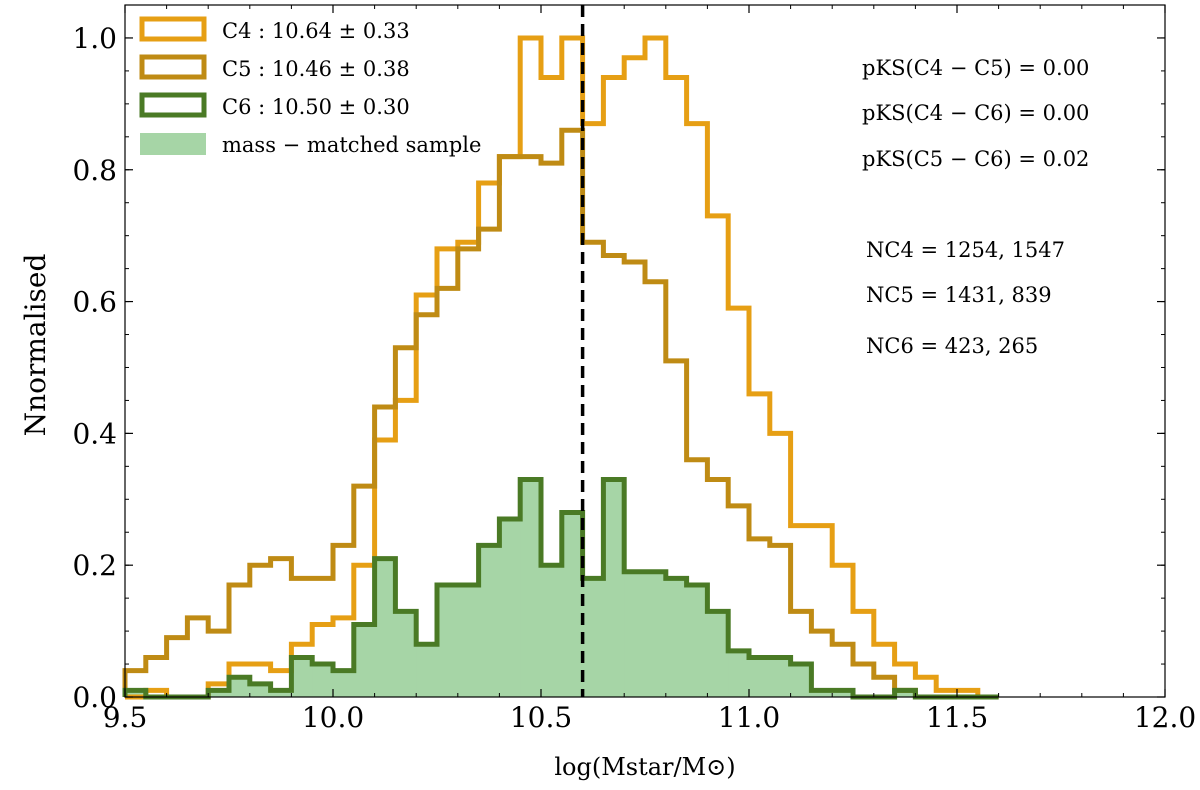 This screenshot has height=790, width=1200. Describe the element at coordinates (173, 144) in the screenshot. I see `legend-swatch-filled` at that location.